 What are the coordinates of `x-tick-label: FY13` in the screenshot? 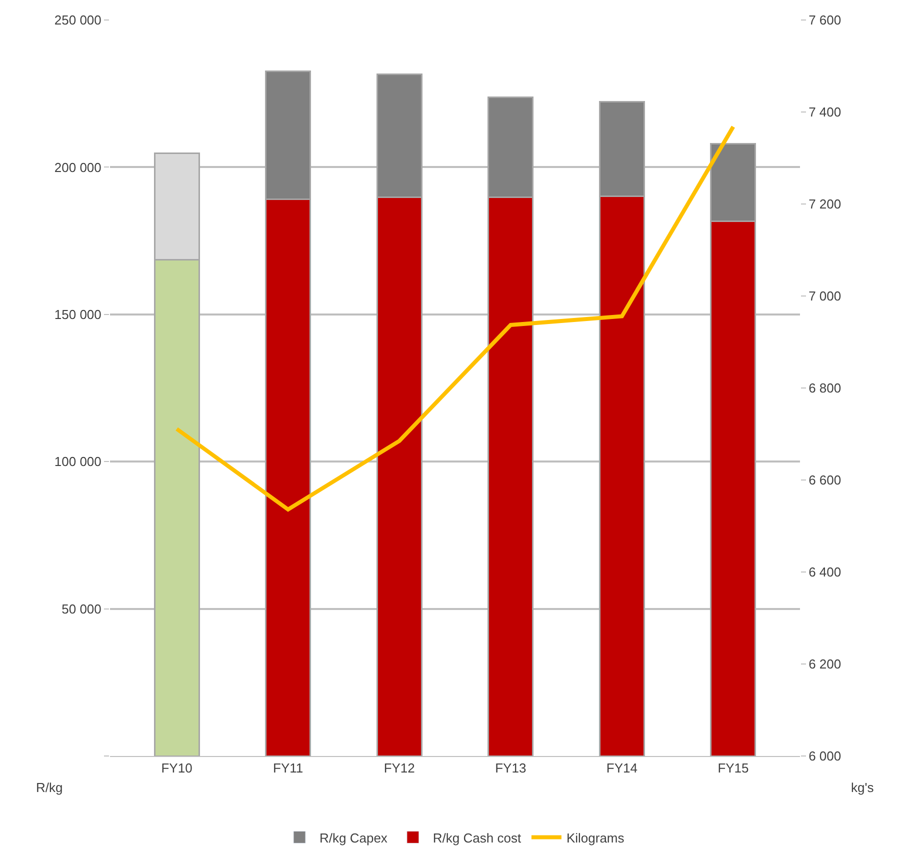 It's located at (510, 768).